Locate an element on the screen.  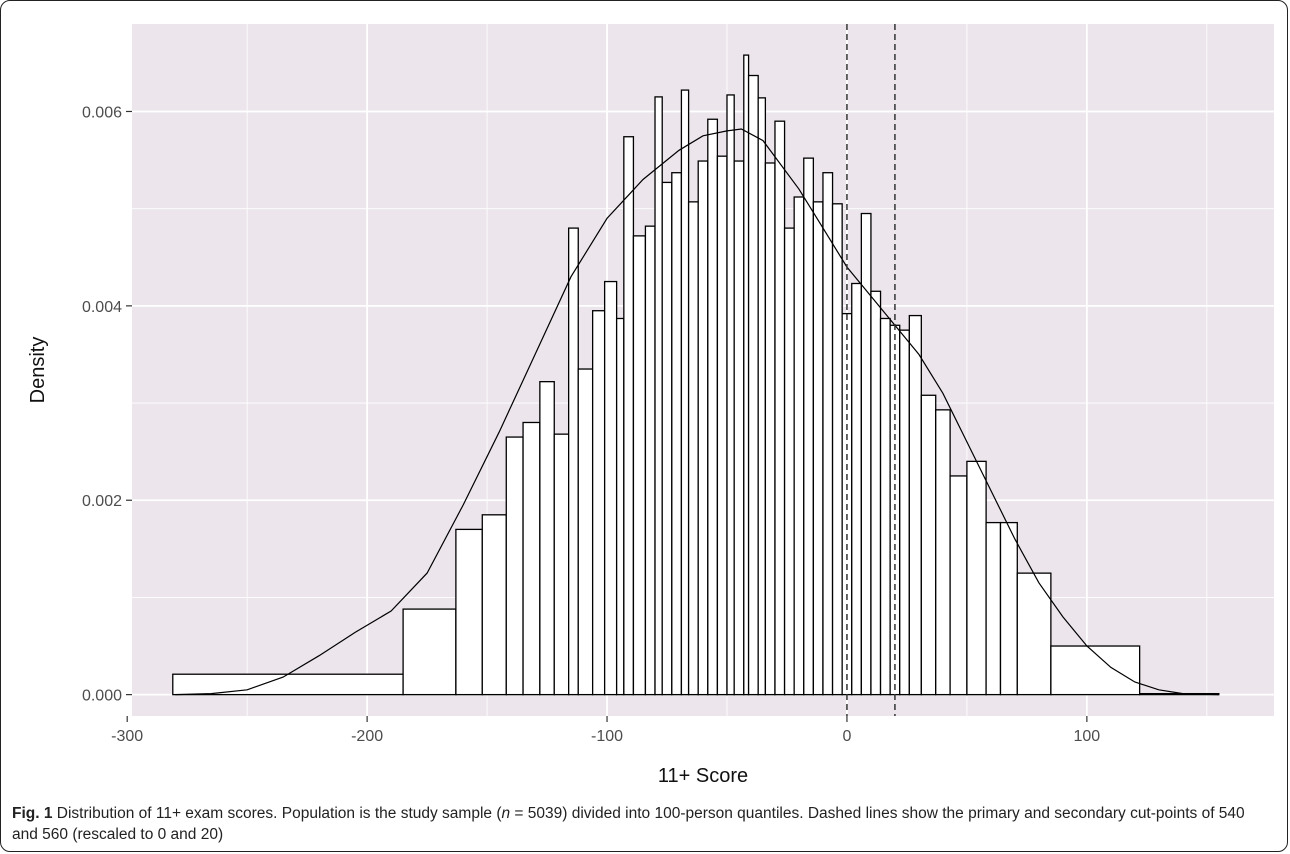
x-tick-label: -200 is located at coordinates (367, 736).